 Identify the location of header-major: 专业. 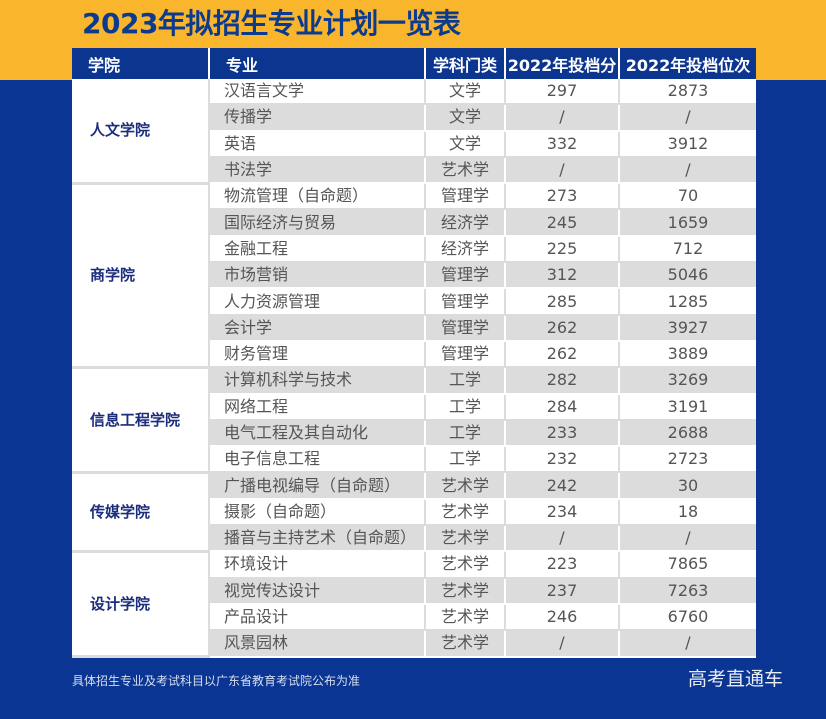
(317, 63).